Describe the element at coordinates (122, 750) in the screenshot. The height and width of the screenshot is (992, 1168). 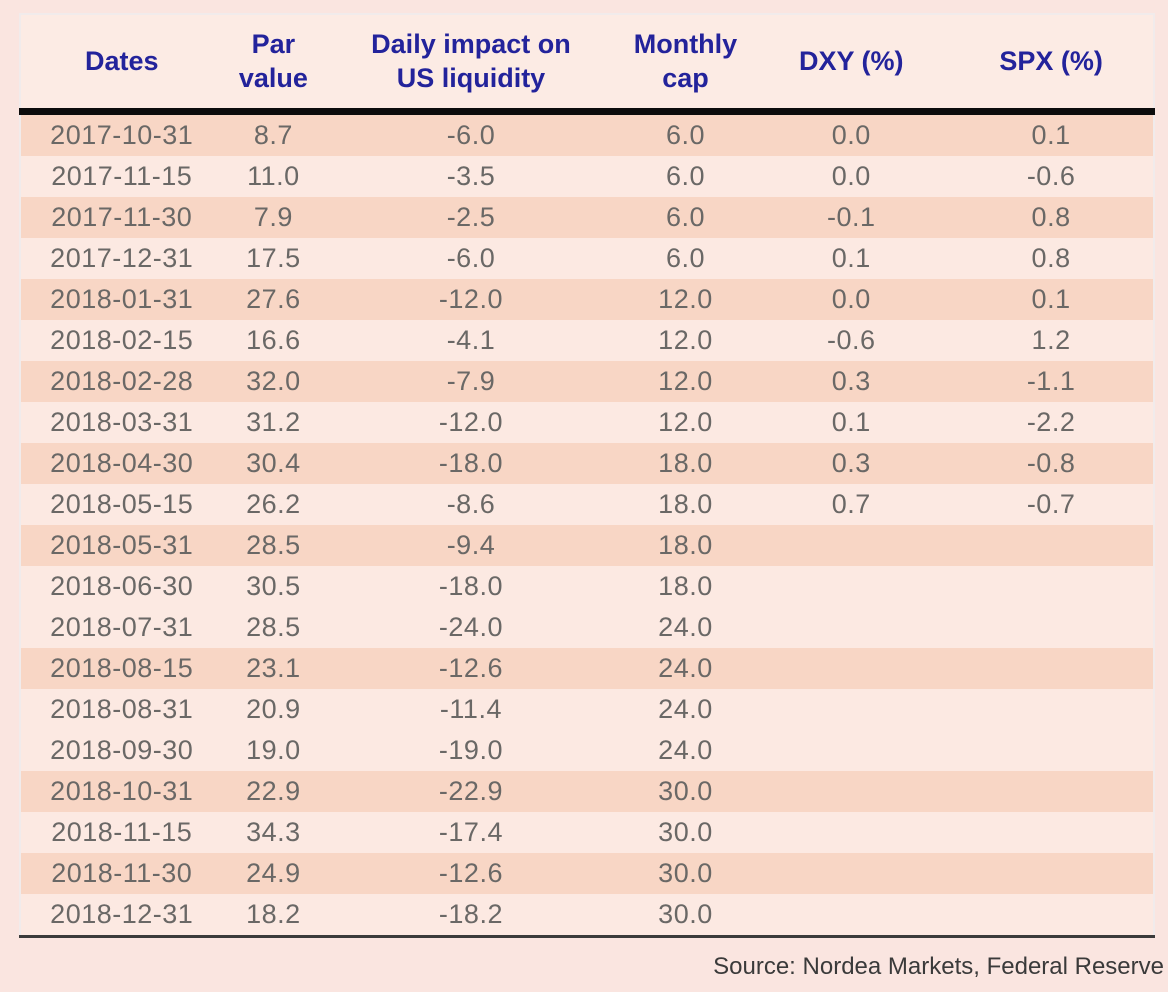
I see `cell-dates: 2018-09-30` at that location.